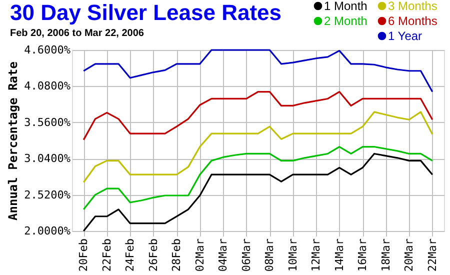 This screenshot has height=275, width=450. What do you see at coordinates (363, 255) in the screenshot?
I see `x-tick-label: 16Mar` at bounding box center [363, 255].